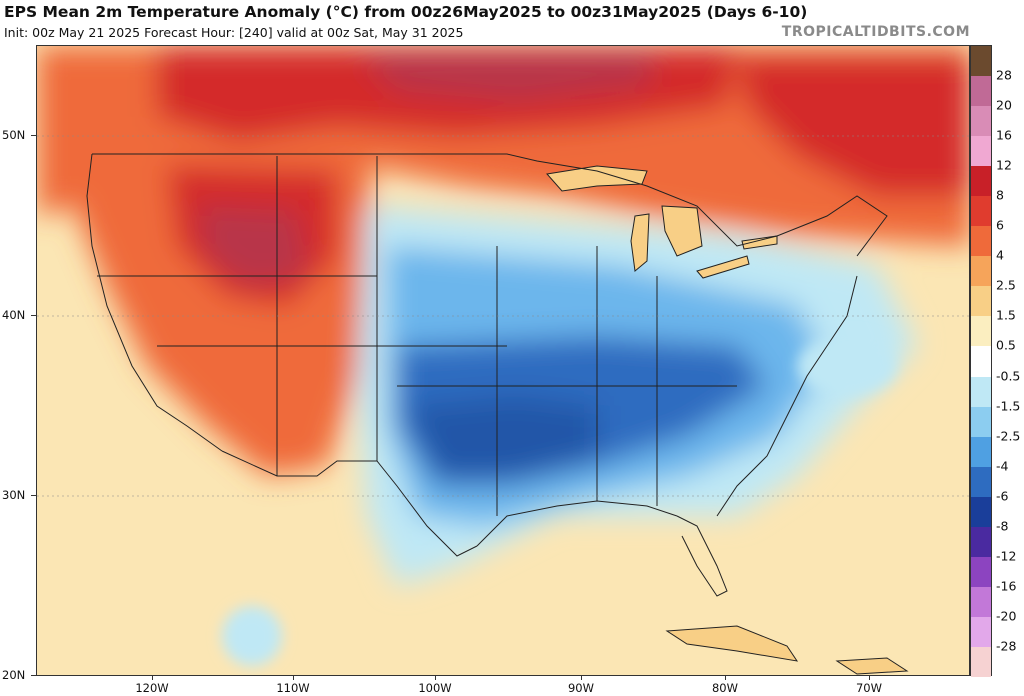 The image size is (1024, 696). What do you see at coordinates (435, 688) in the screenshot?
I see `lon-label-100w: 100W` at bounding box center [435, 688].